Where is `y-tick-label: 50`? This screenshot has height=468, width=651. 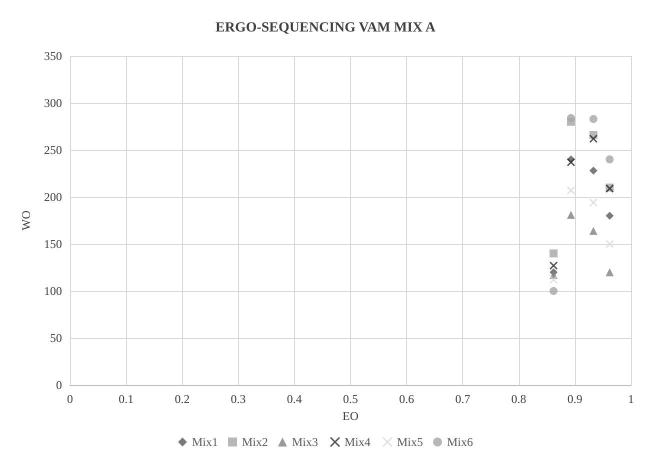
y-tick-label: 50 is located at coordinates (56, 338).